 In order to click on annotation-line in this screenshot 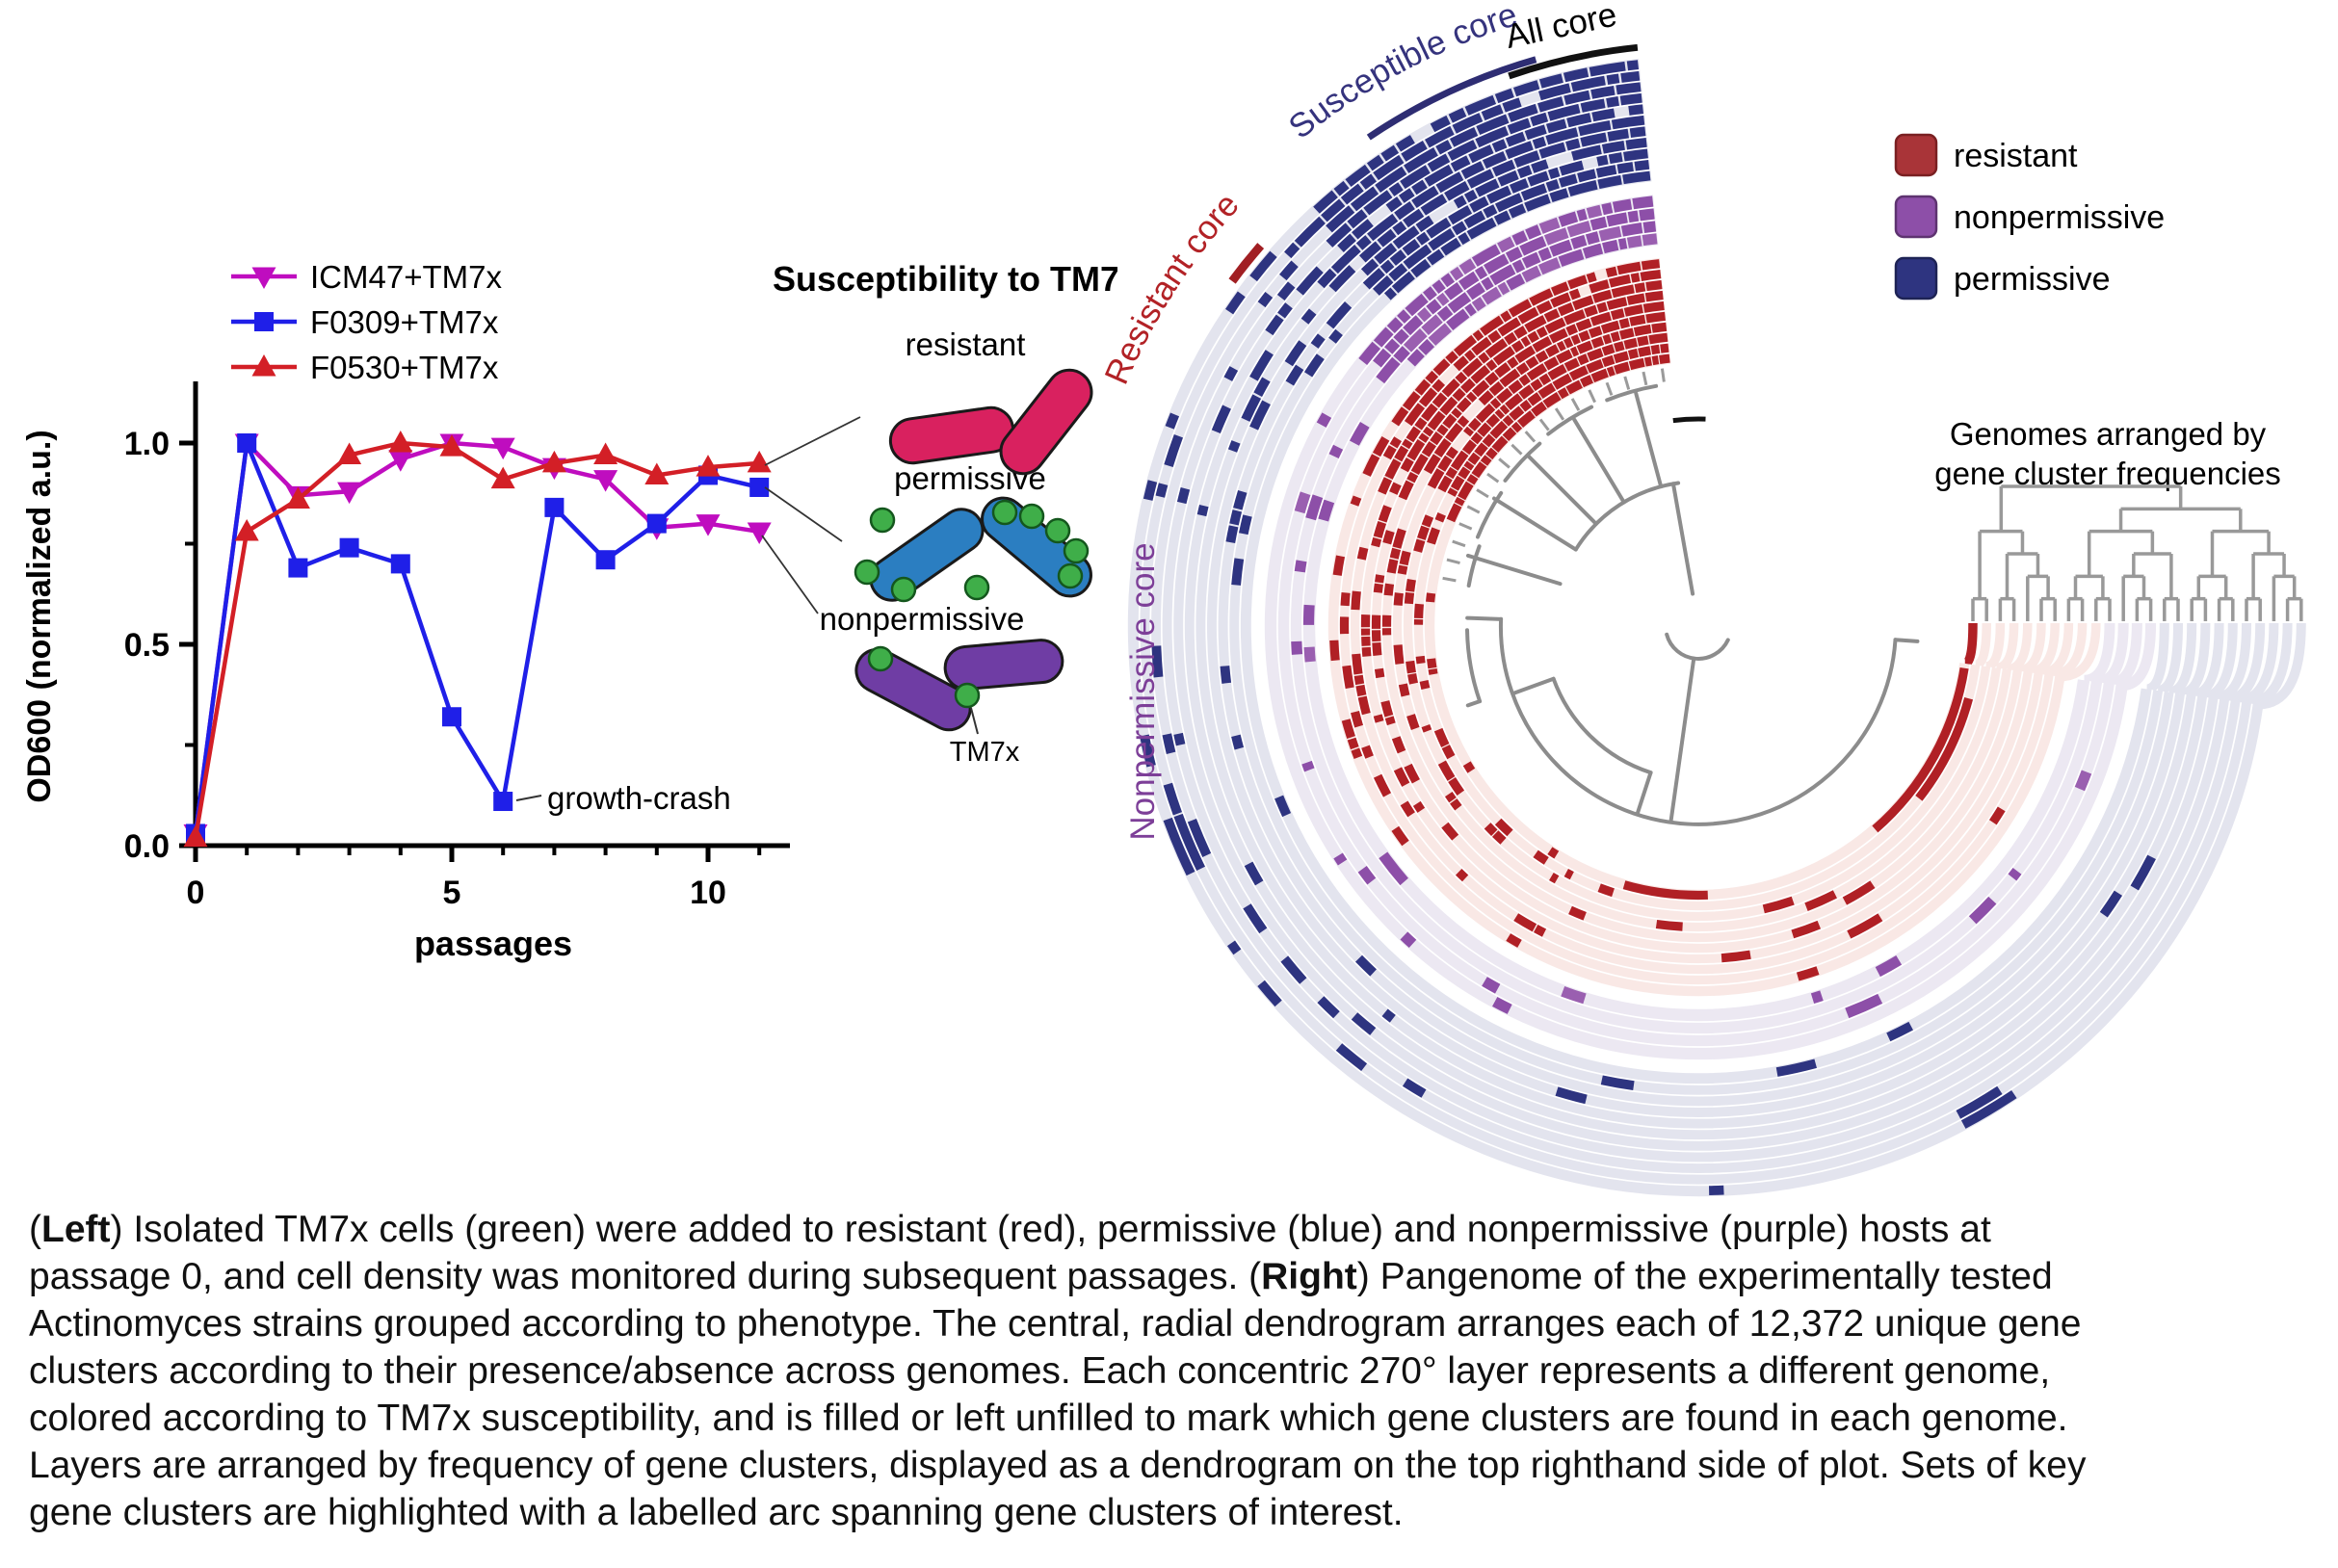, I will do `click(528, 798)`.